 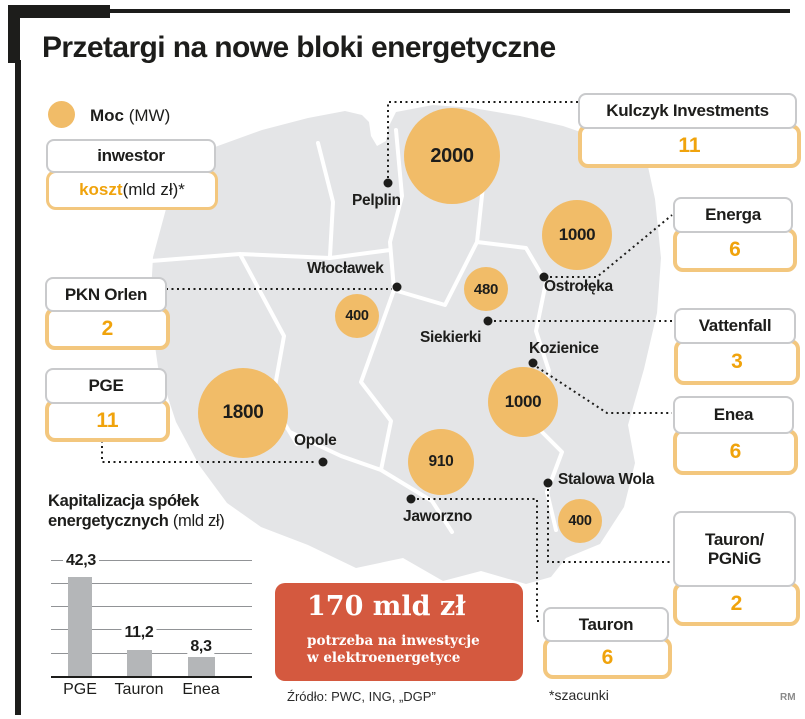 I want to click on investor-box-tauron: Tauron, so click(x=606, y=624).